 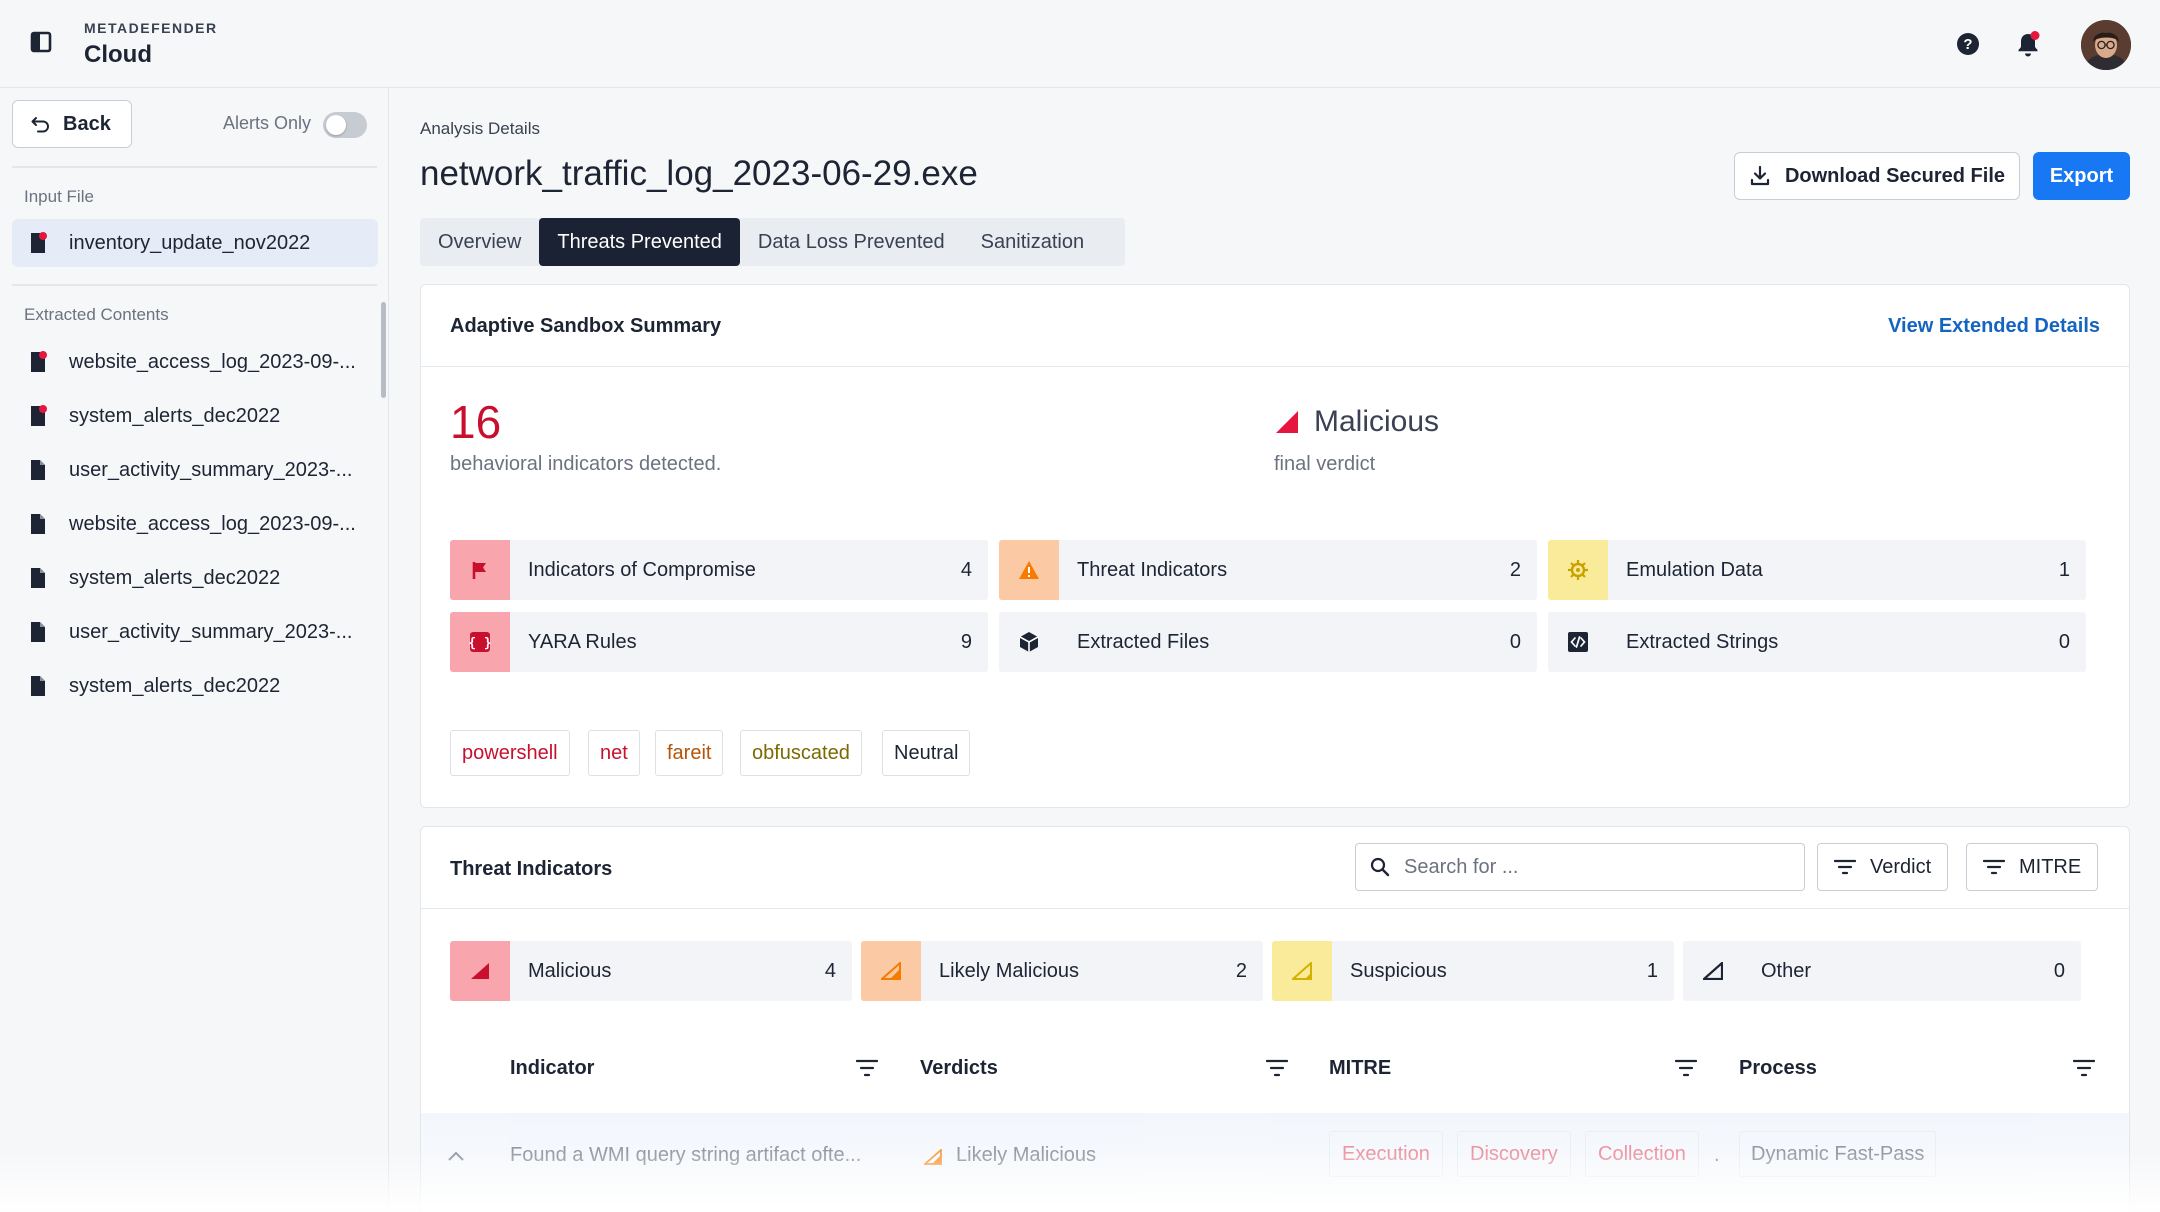 What do you see at coordinates (383, 350) in the screenshot?
I see `sidebar-scrollbar` at bounding box center [383, 350].